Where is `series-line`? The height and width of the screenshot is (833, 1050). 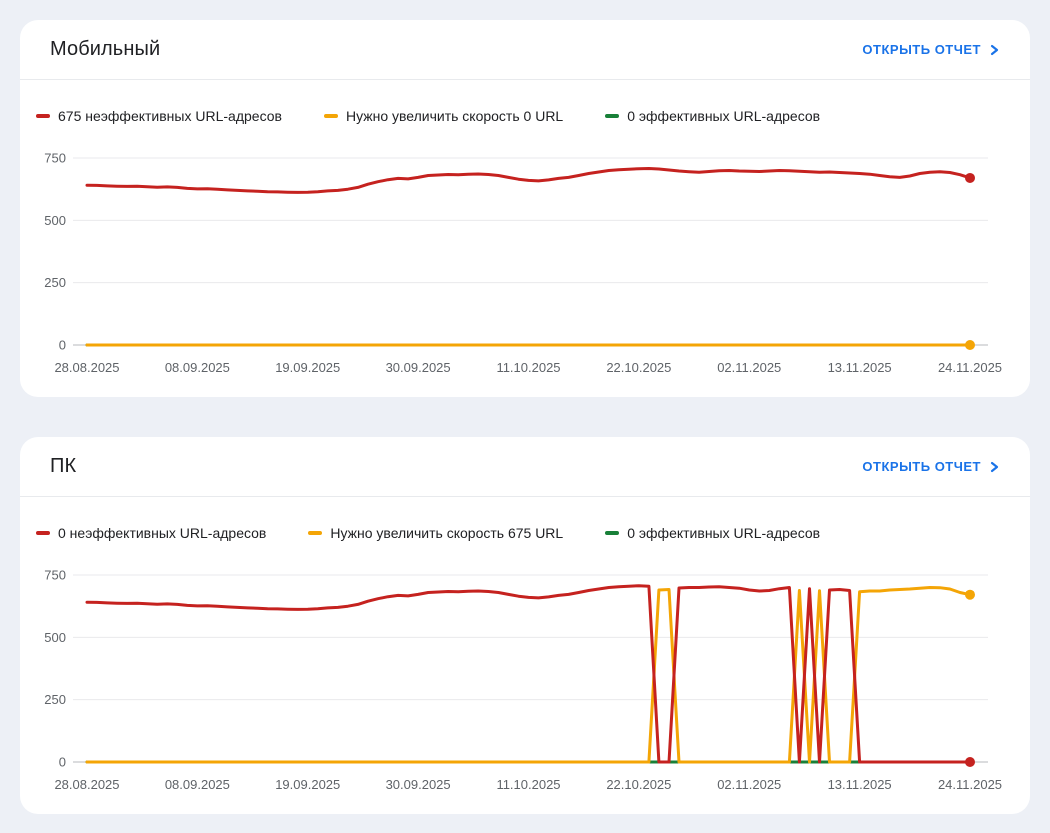
series-line is located at coordinates (528, 180).